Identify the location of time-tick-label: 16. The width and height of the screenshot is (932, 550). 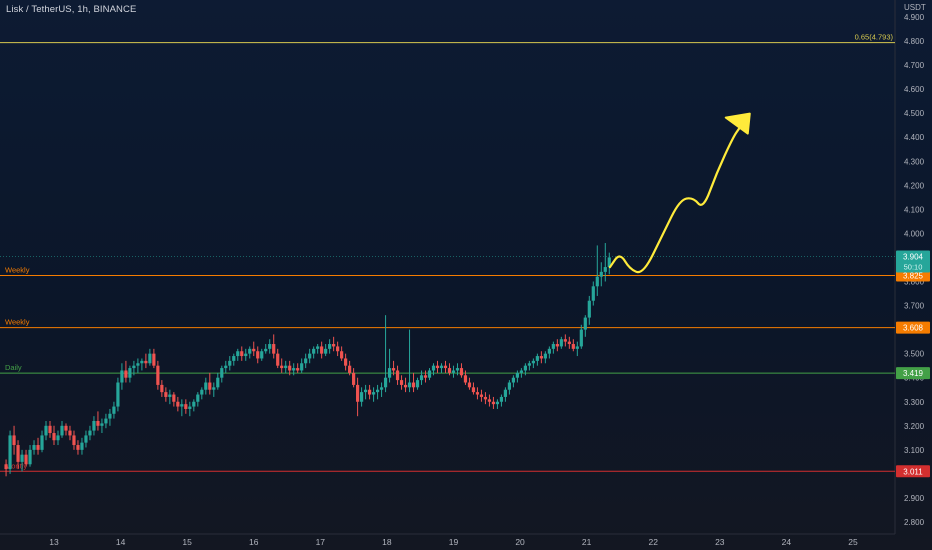
(254, 542).